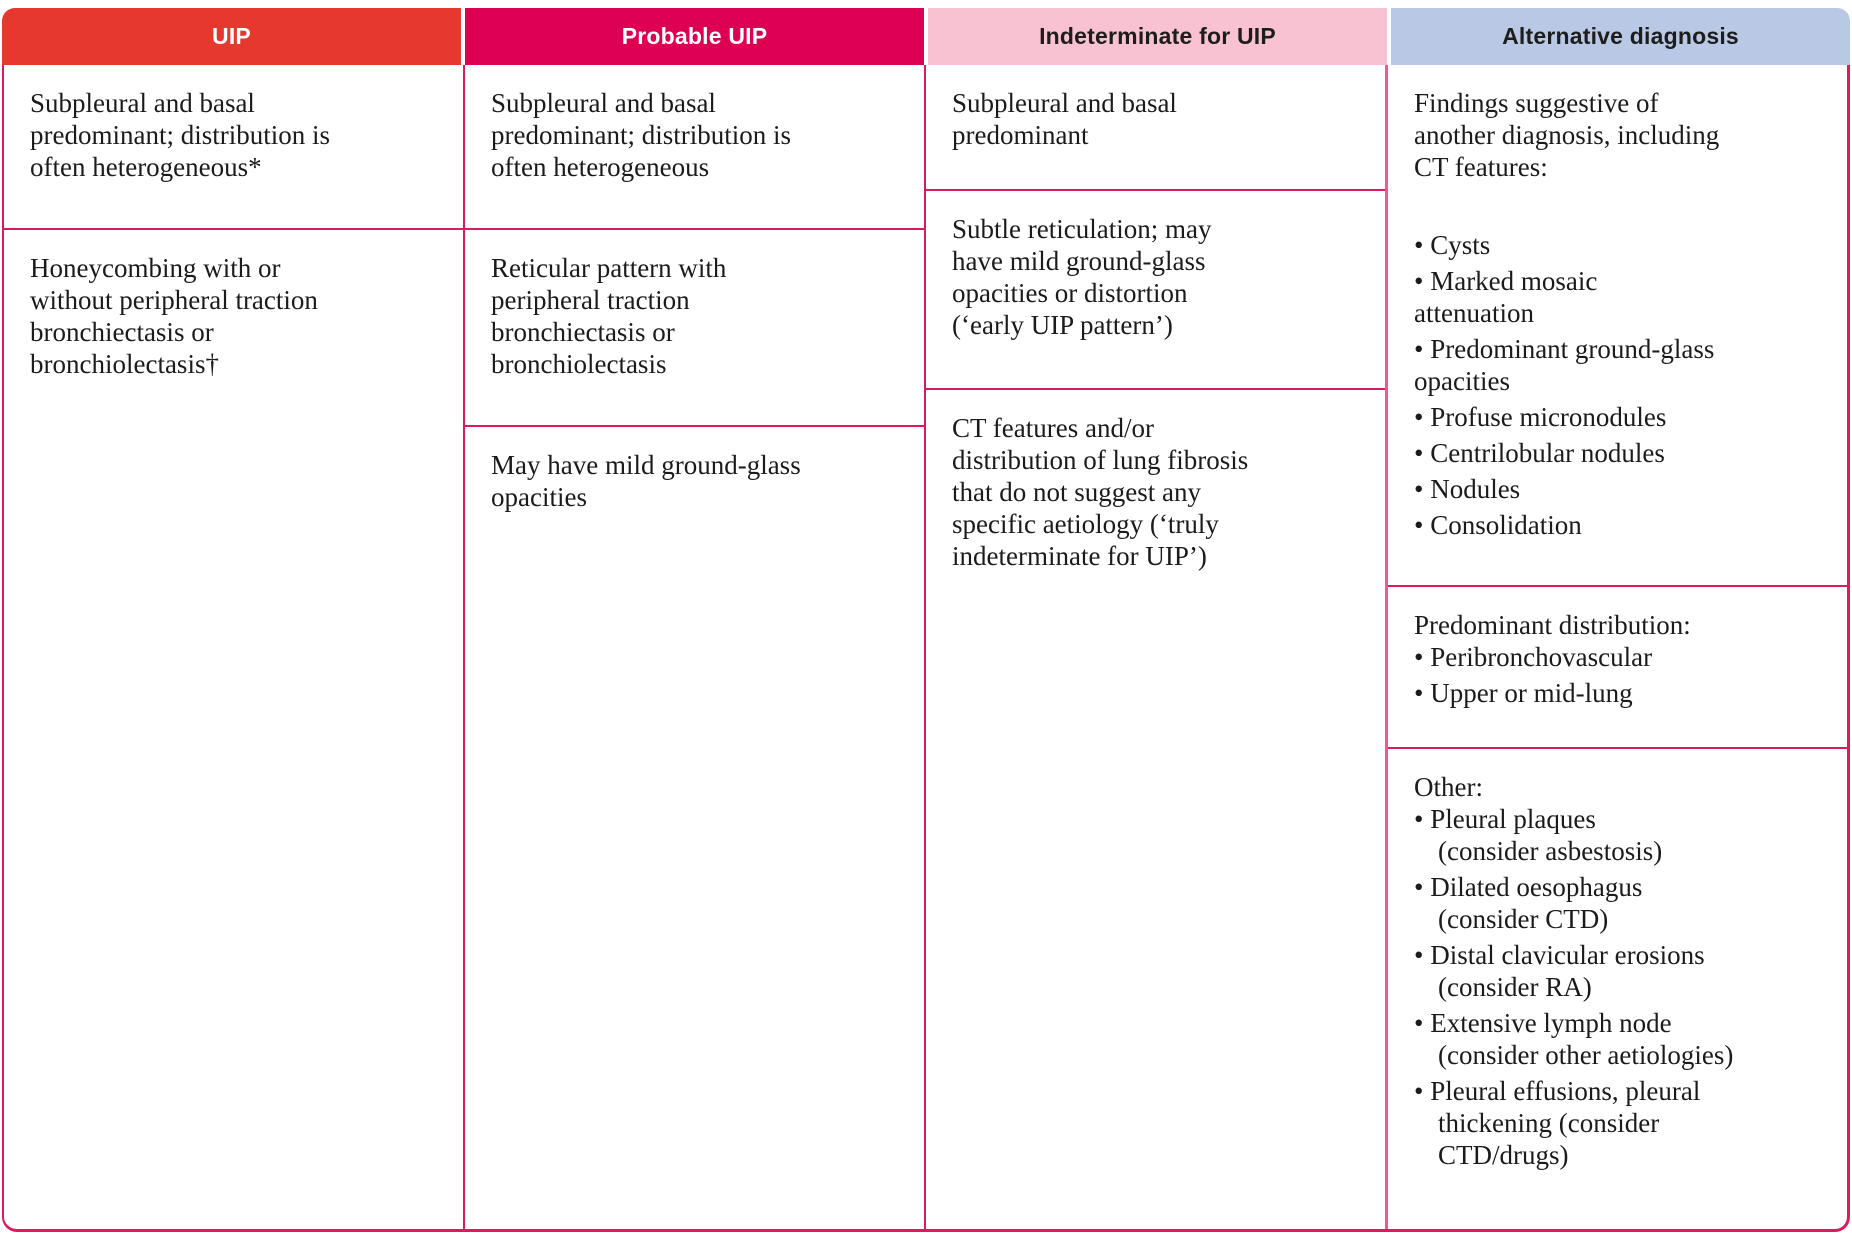  I want to click on bullet-item: Pleural plaques (consider asbestosis), so click(1622, 835).